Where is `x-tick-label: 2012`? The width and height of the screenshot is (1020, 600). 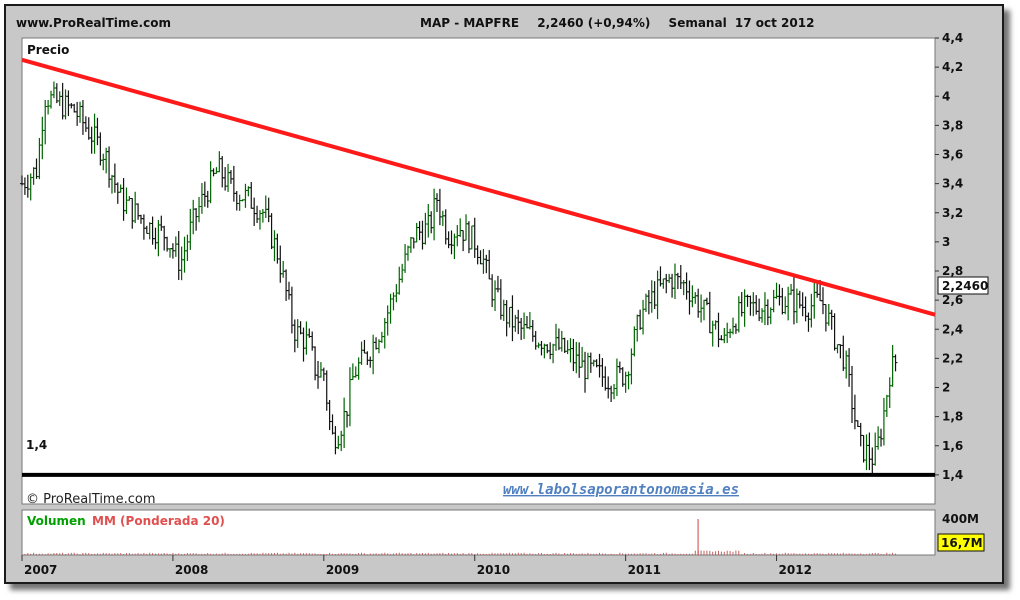
x-tick-label: 2012 is located at coordinates (795, 570).